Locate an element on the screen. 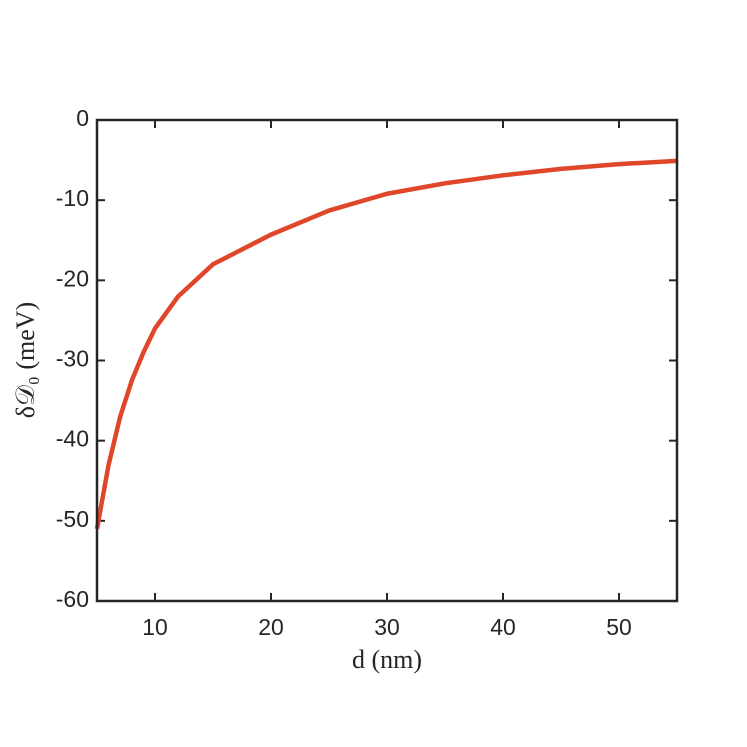 The width and height of the screenshot is (747, 747). y-tick-label: 0 is located at coordinates (82, 118).